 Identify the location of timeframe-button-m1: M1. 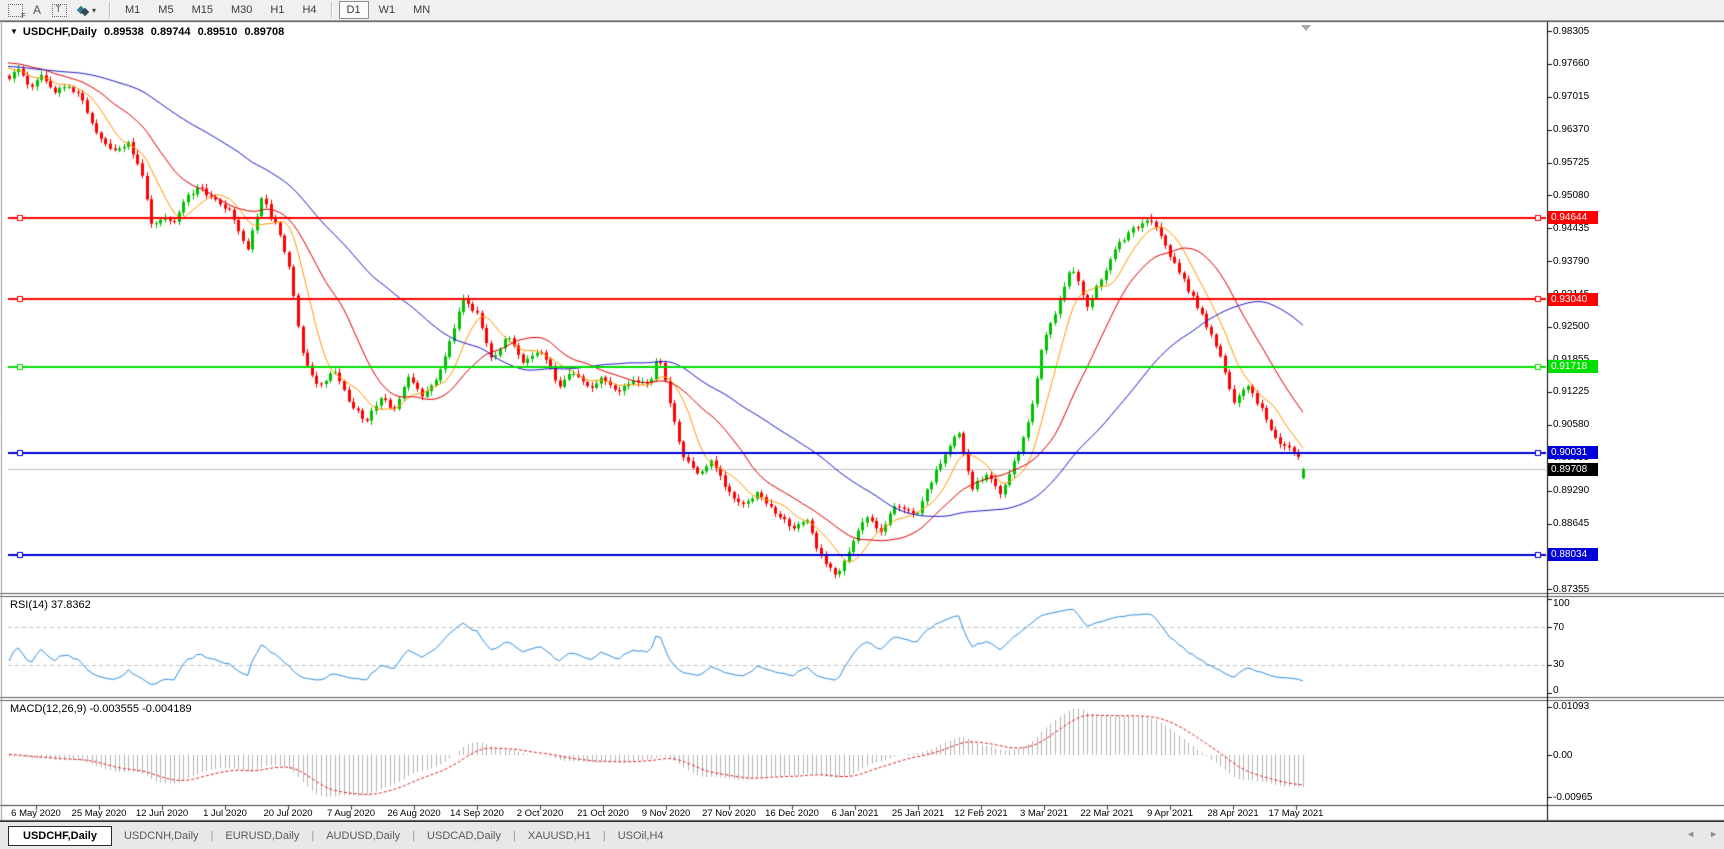
(133, 10).